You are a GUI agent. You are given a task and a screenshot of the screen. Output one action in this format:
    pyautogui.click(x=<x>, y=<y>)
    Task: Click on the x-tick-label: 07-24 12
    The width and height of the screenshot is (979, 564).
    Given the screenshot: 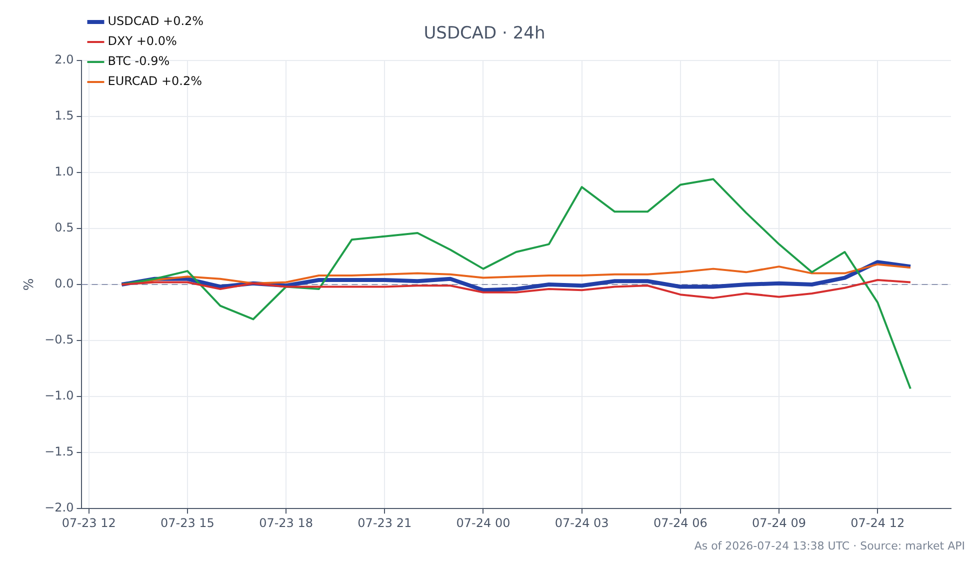 What is the action you would take?
    pyautogui.click(x=877, y=523)
    